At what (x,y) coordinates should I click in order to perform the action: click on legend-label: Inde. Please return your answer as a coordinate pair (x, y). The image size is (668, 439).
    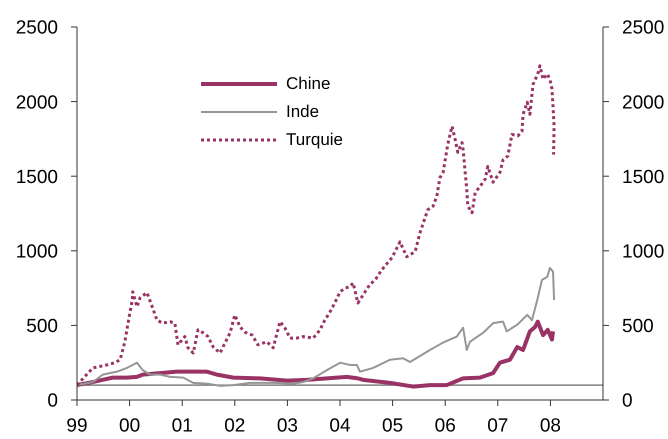
    Looking at the image, I should click on (303, 112).